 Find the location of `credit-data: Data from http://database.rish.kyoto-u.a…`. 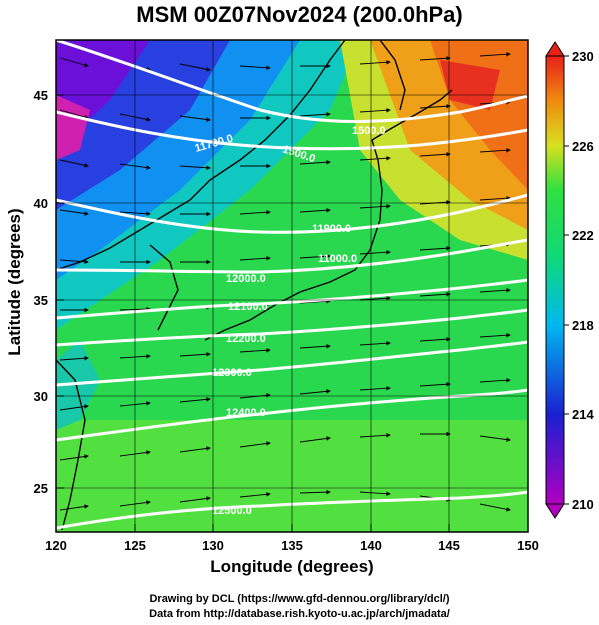

credit-data: Data from http://database.rish.kyoto-u.a… is located at coordinates (299, 614).